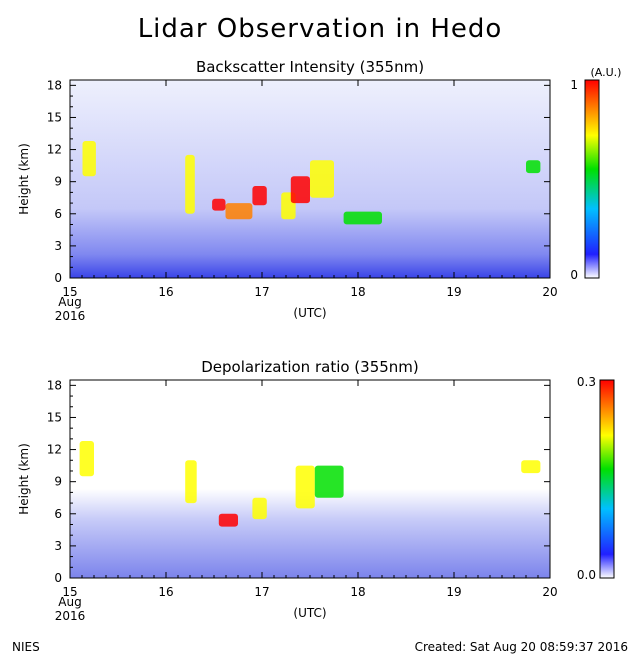 The width and height of the screenshot is (640, 660). I want to click on backscatter-xtick-label: 17, so click(261, 292).